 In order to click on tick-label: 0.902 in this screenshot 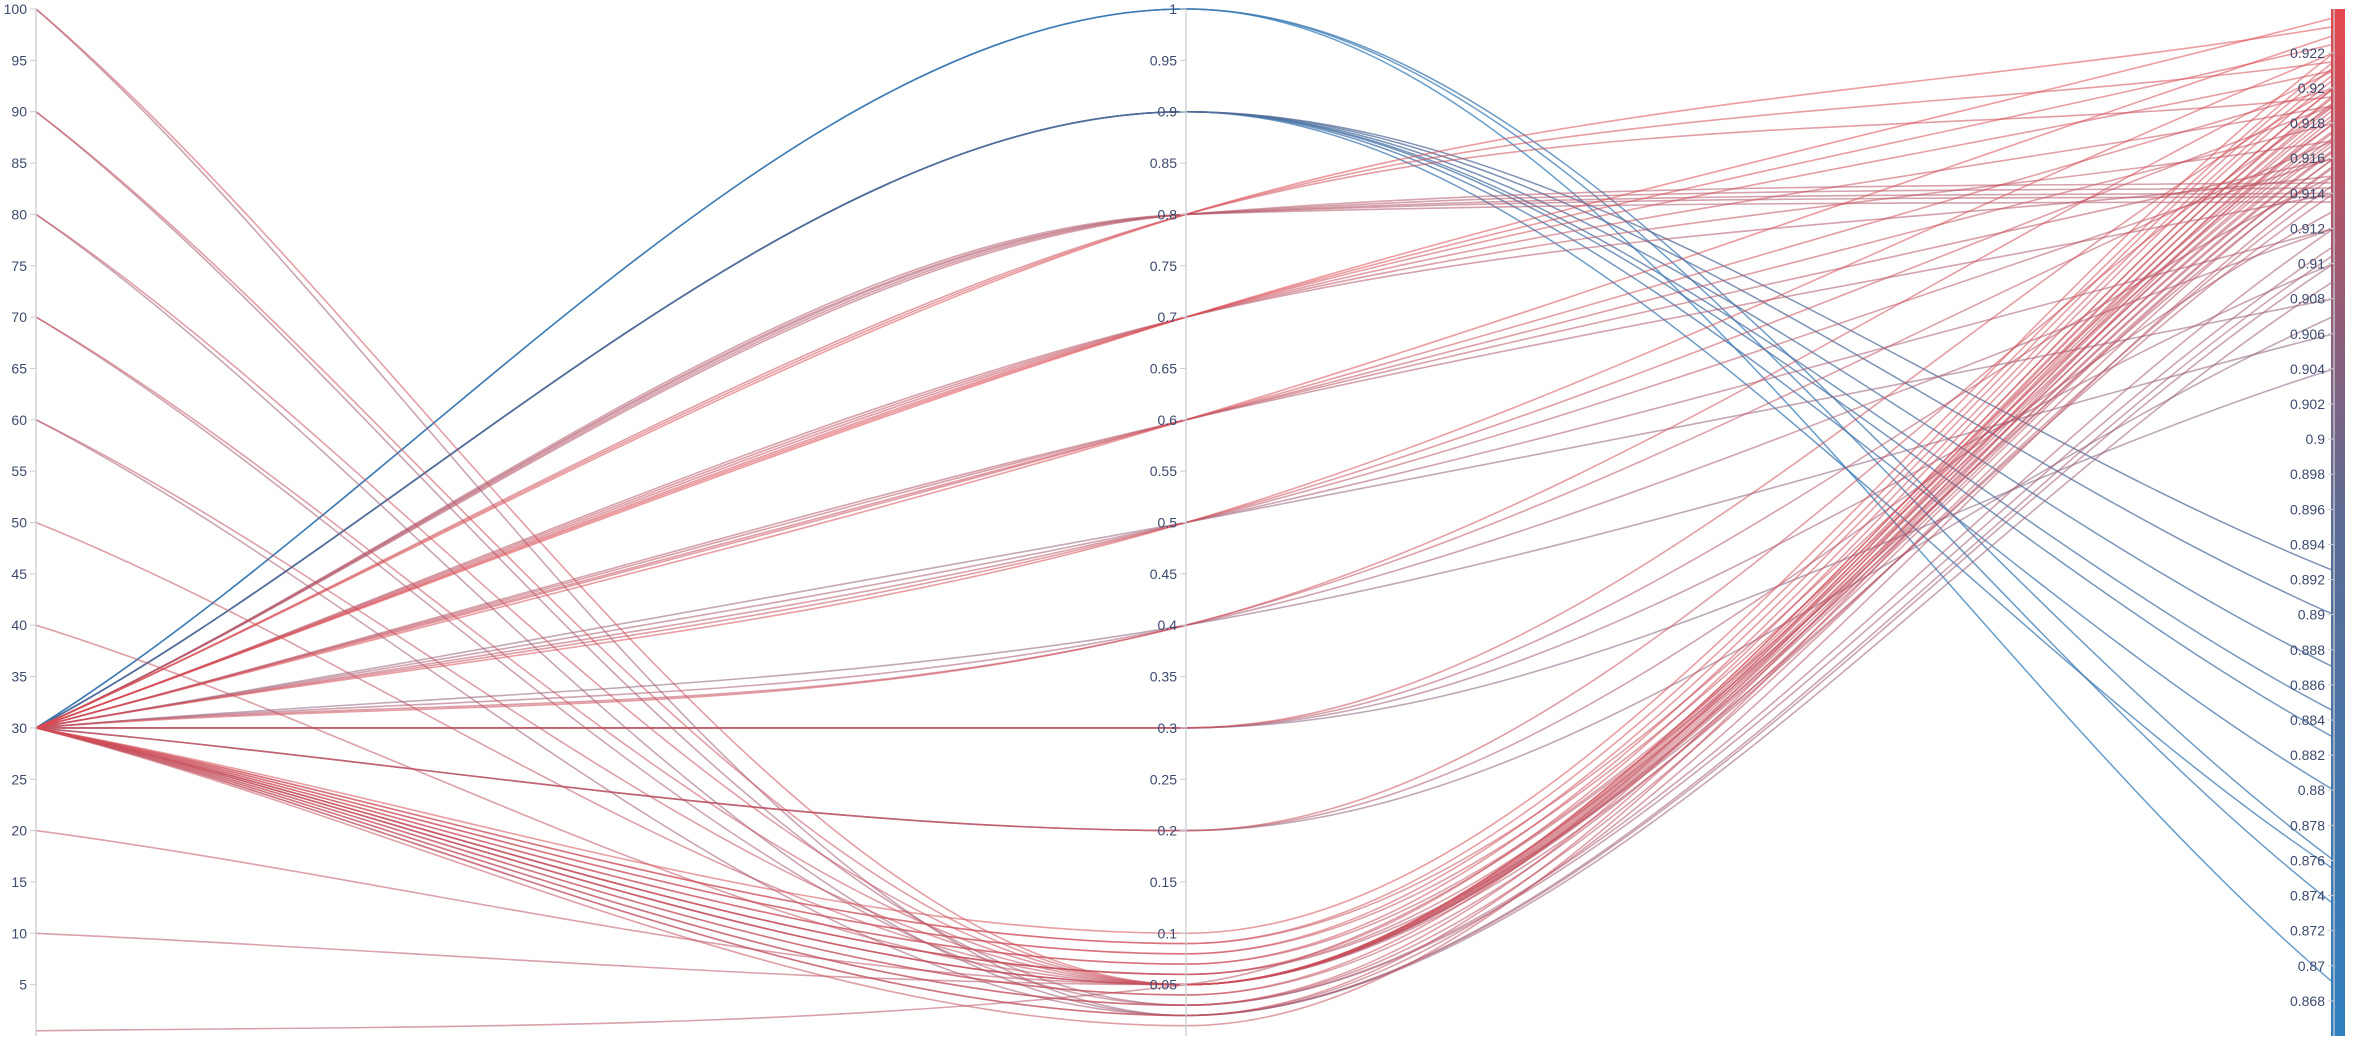, I will do `click(2307, 404)`.